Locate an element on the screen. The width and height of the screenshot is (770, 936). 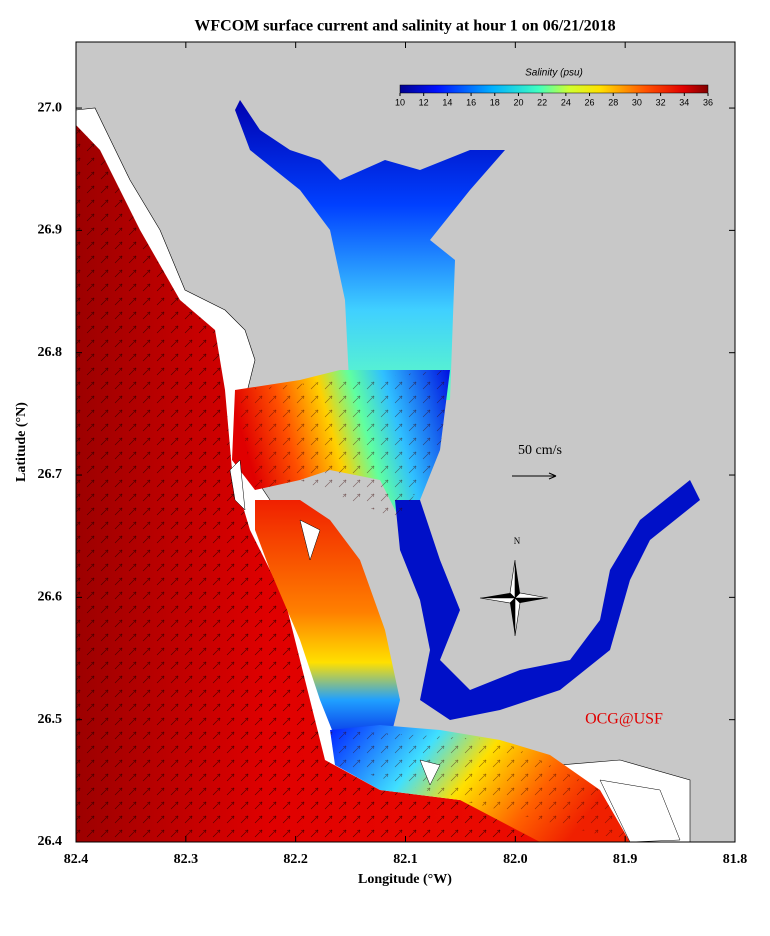
scale-label: 50 cm/s is located at coordinates (540, 450).